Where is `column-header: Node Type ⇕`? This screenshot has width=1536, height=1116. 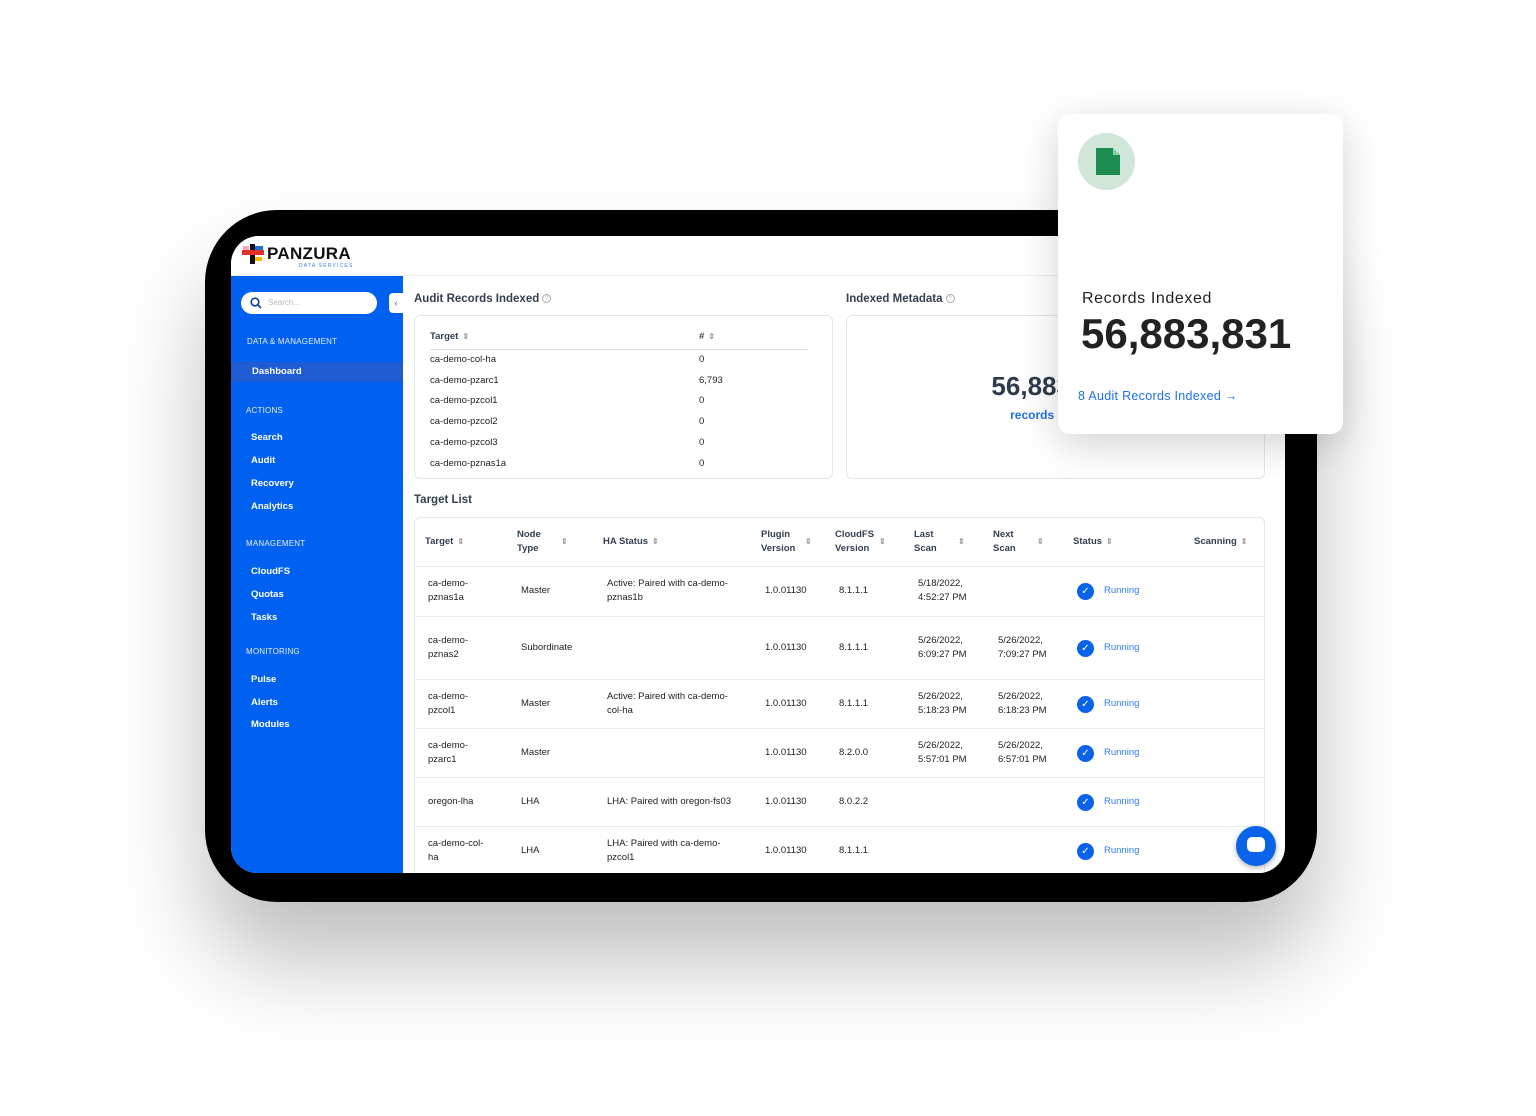 column-header: Node Type ⇕ is located at coordinates (542, 541).